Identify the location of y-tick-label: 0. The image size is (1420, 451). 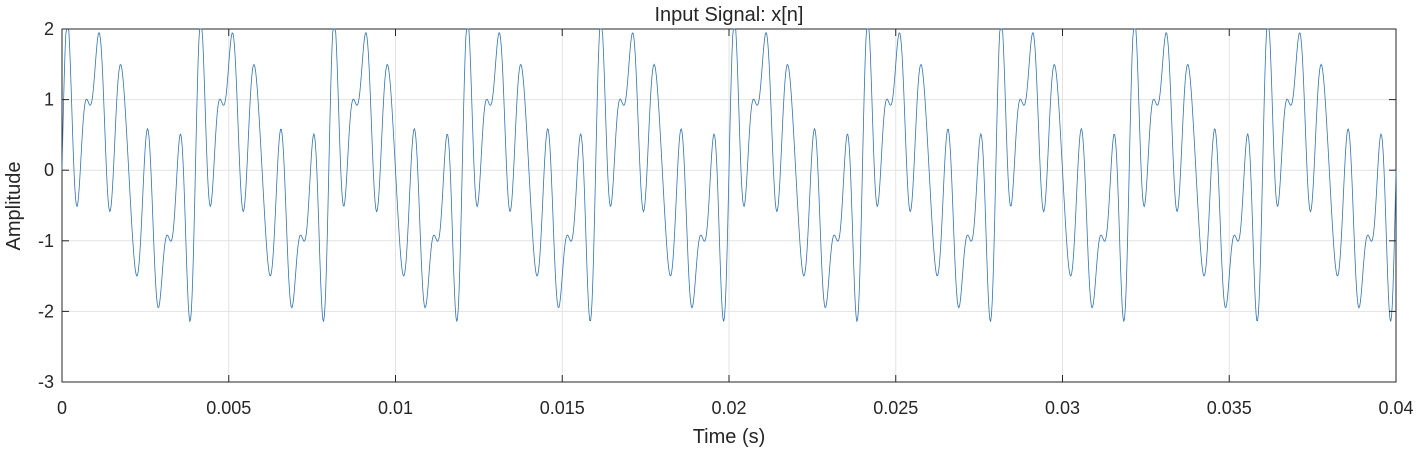
(49, 170).